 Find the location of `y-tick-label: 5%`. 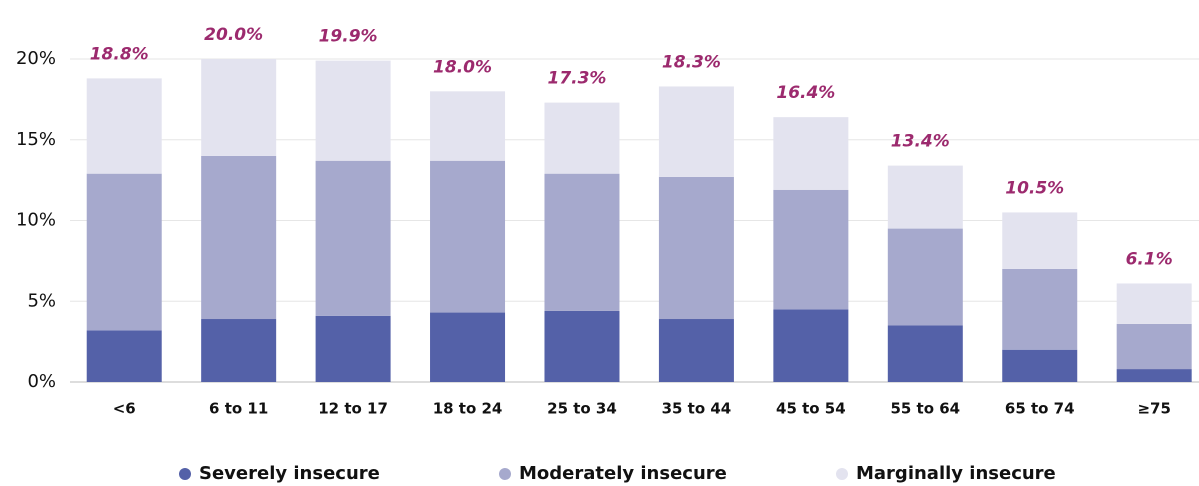

y-tick-label: 5% is located at coordinates (41, 300).